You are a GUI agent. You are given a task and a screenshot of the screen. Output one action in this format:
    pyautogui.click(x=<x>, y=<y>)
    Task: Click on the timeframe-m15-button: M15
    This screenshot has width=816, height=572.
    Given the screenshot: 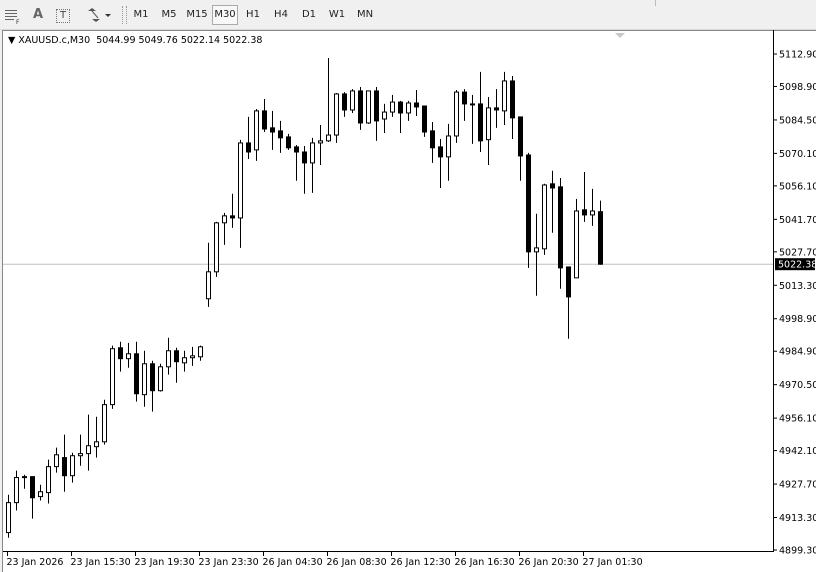 What is the action you would take?
    pyautogui.click(x=197, y=14)
    